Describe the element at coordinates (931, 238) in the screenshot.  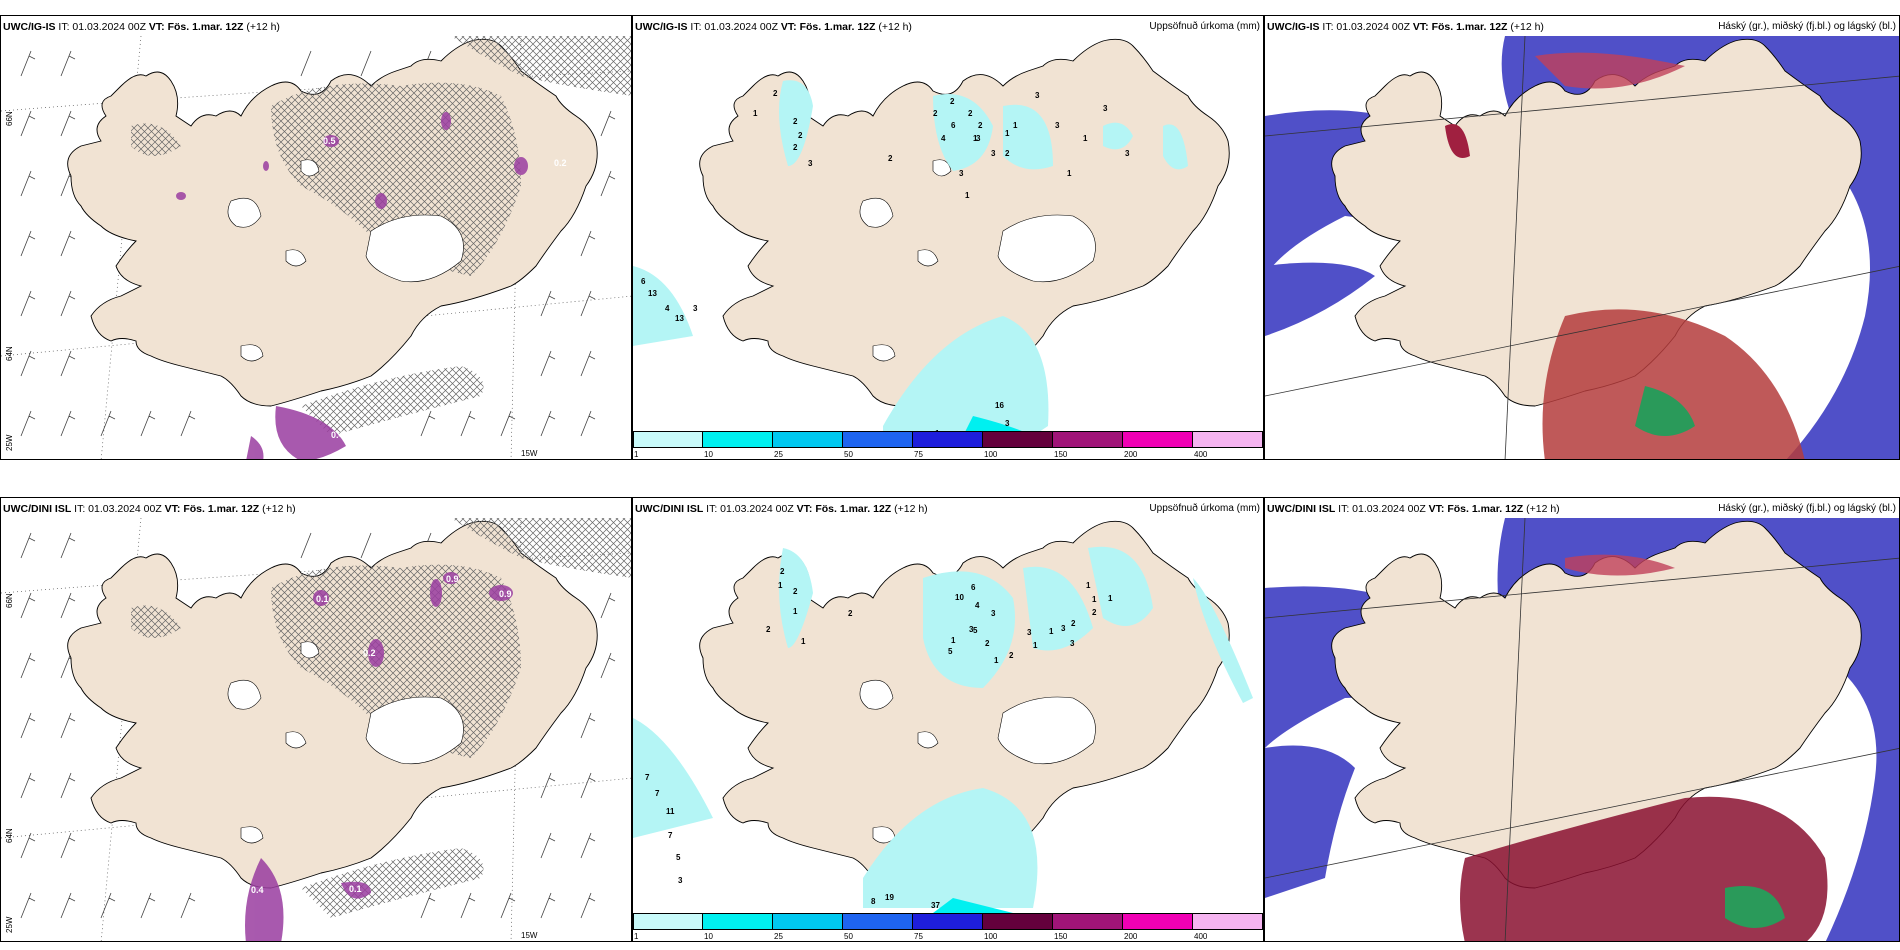
I see `precip-map: 21222322264221313321133133161341331316` at that location.